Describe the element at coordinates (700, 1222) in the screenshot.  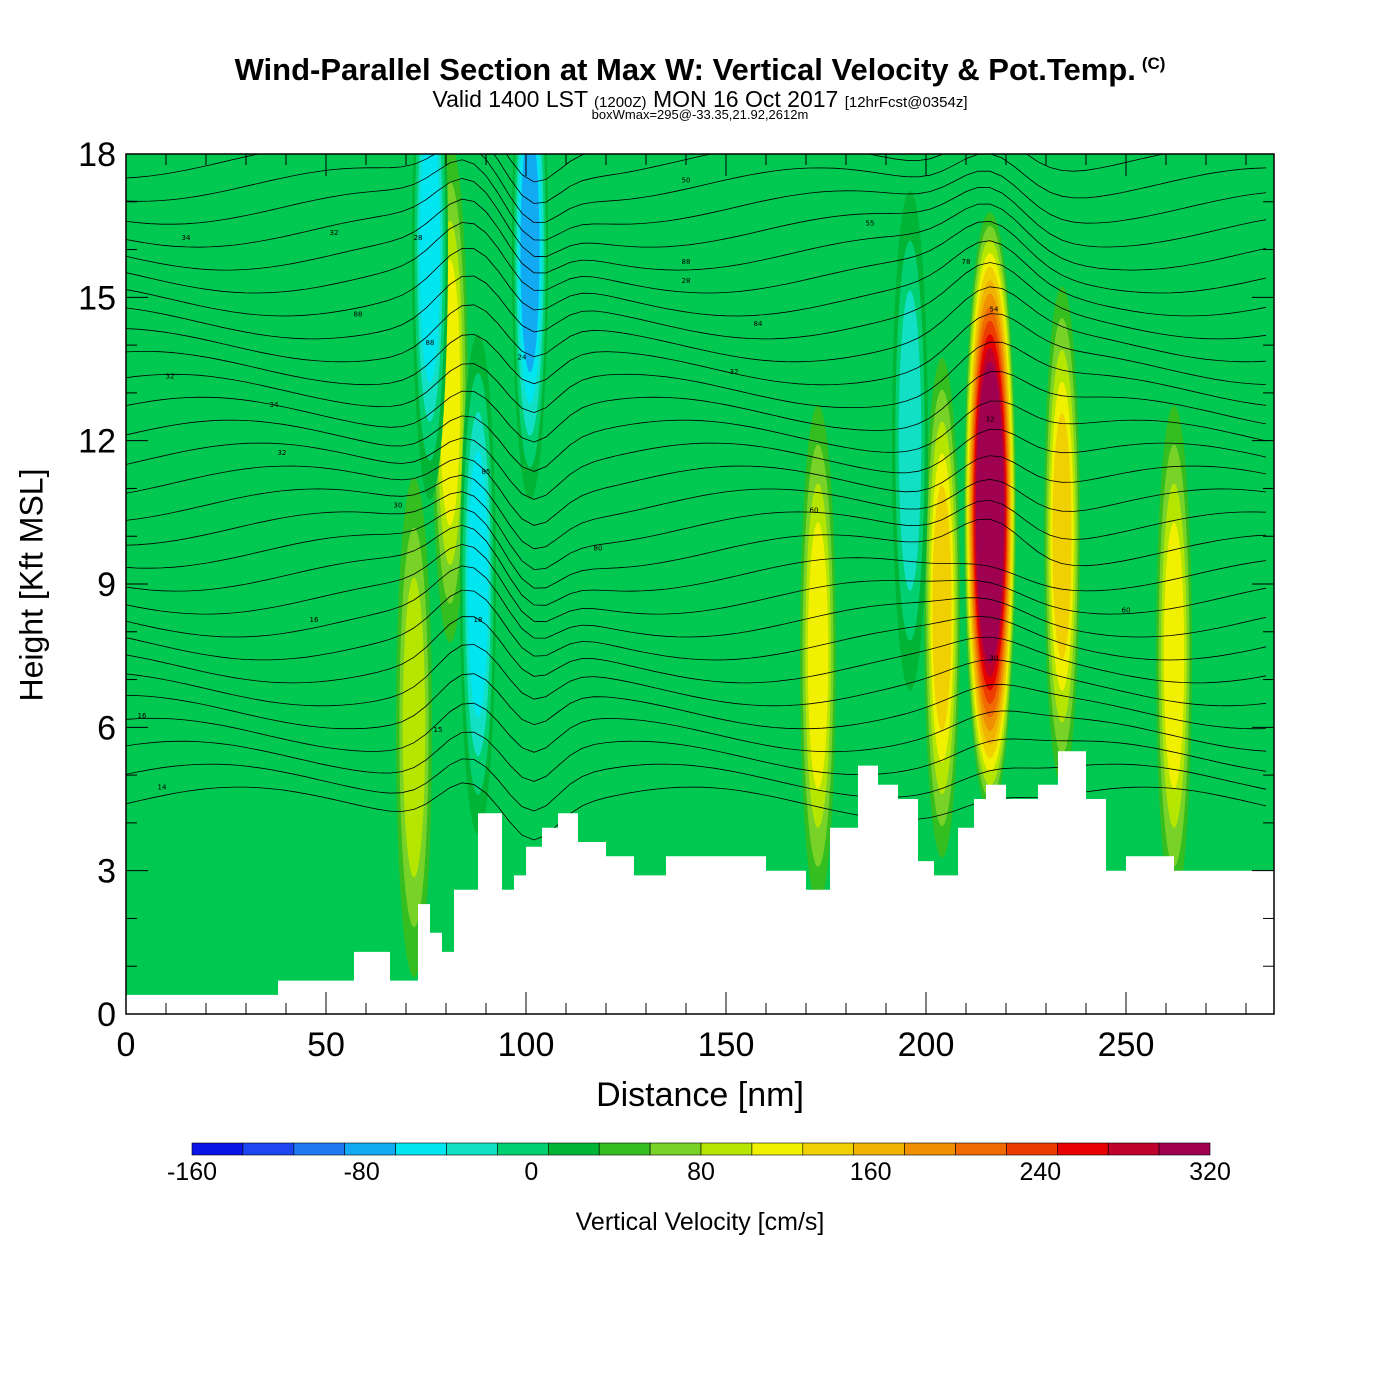
I see `colorbar-title: Vertical Velocity [cm/s]` at that location.